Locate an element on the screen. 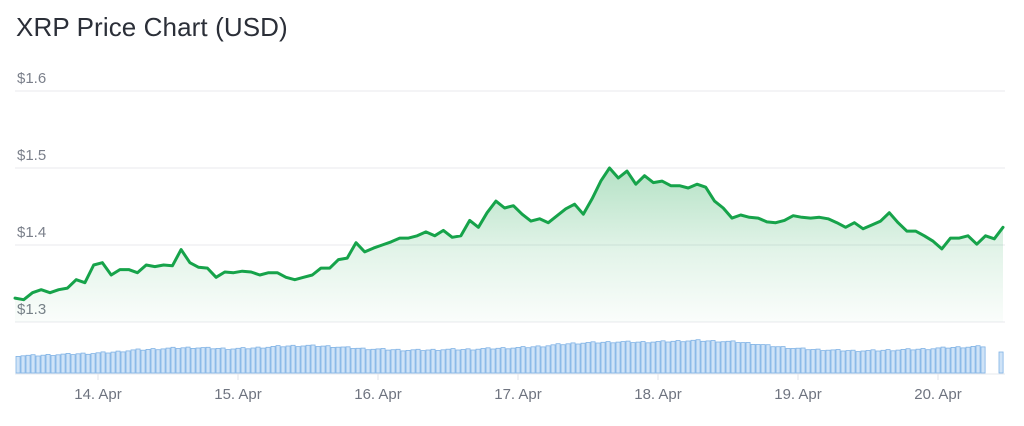  volume-bars is located at coordinates (509, 356).